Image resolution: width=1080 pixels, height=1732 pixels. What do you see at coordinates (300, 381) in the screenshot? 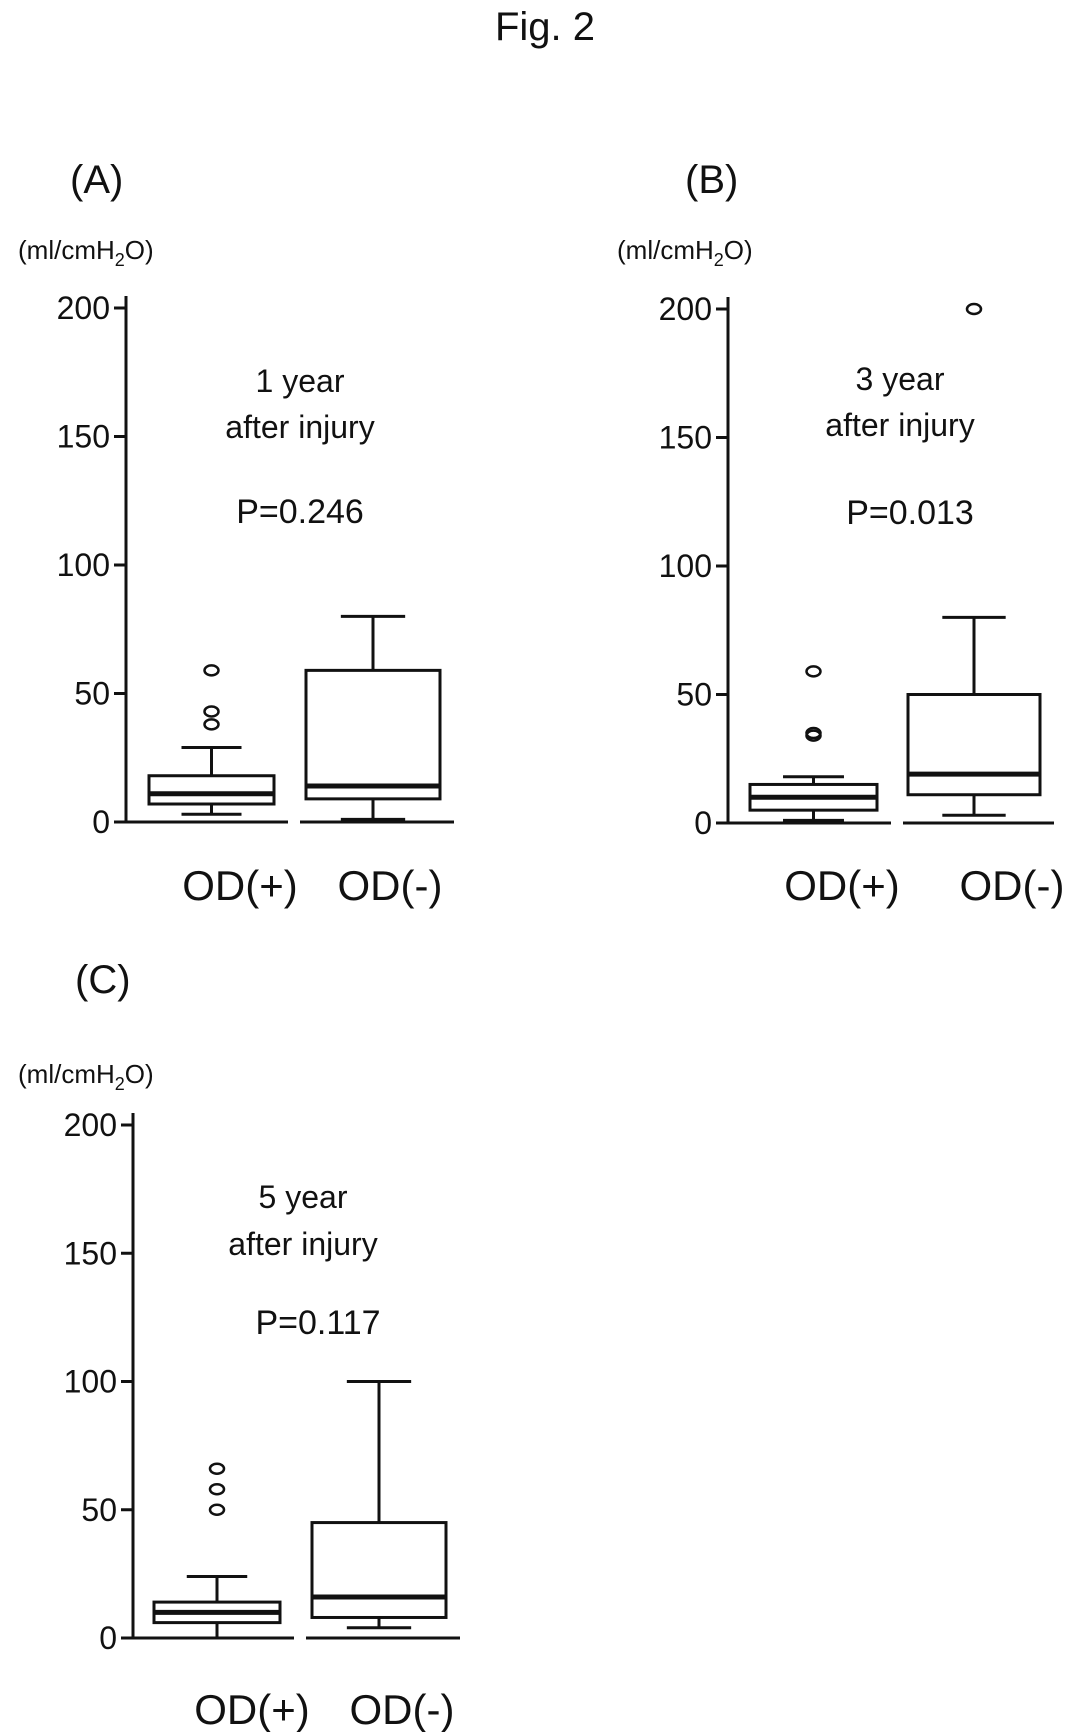
I see `annotation-line: 1 year` at bounding box center [300, 381].